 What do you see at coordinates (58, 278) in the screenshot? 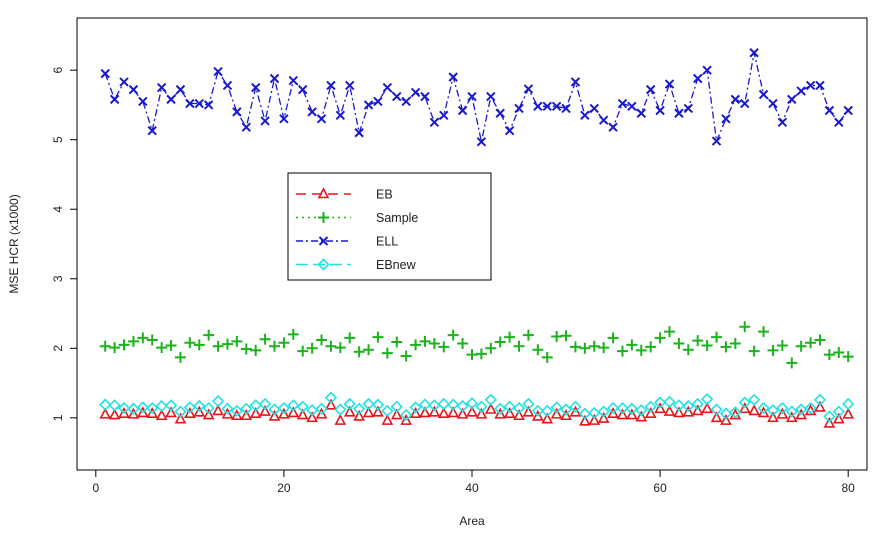
I see `y-tick-label: 3` at bounding box center [58, 278].